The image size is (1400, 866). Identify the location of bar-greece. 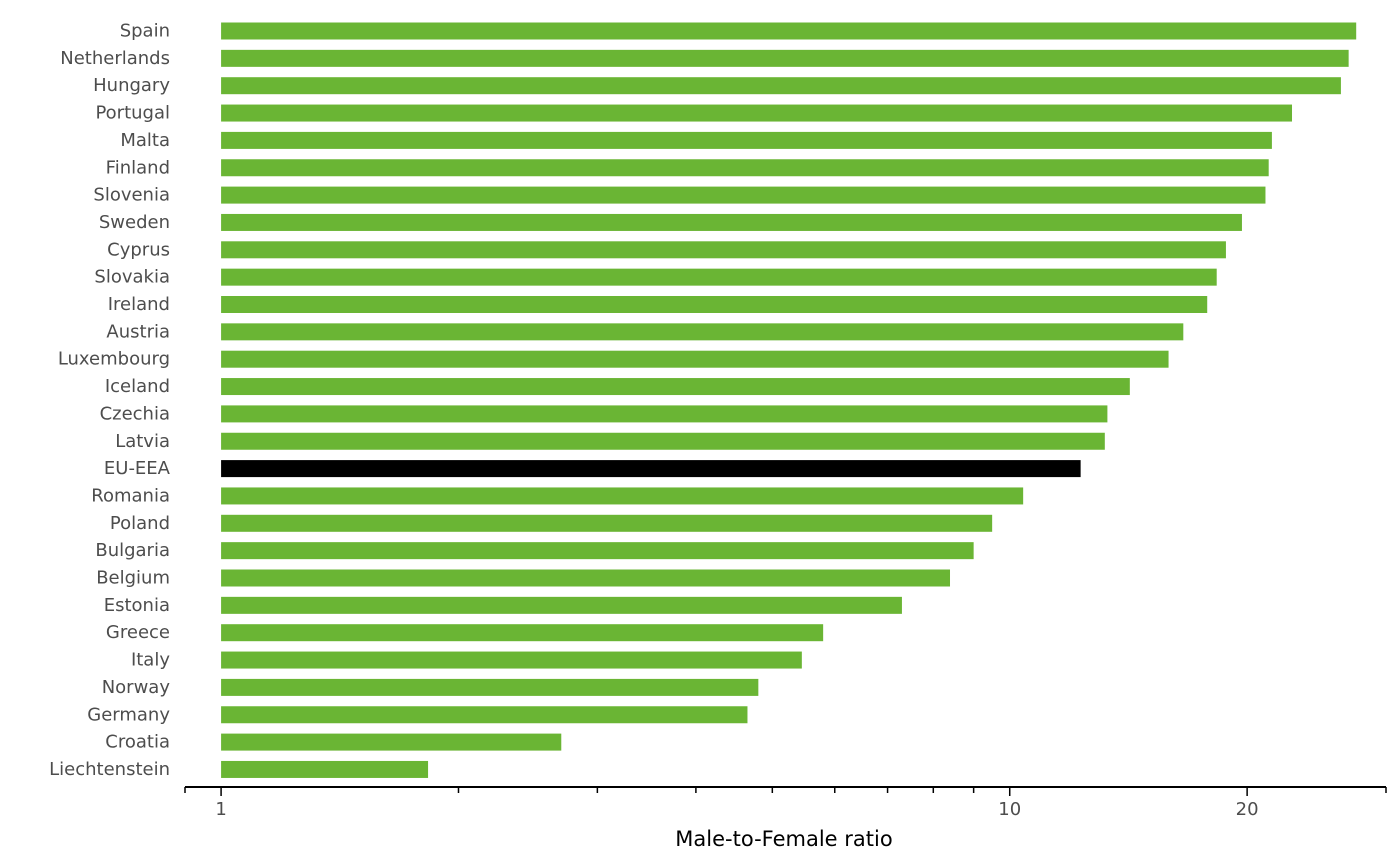
(522, 633).